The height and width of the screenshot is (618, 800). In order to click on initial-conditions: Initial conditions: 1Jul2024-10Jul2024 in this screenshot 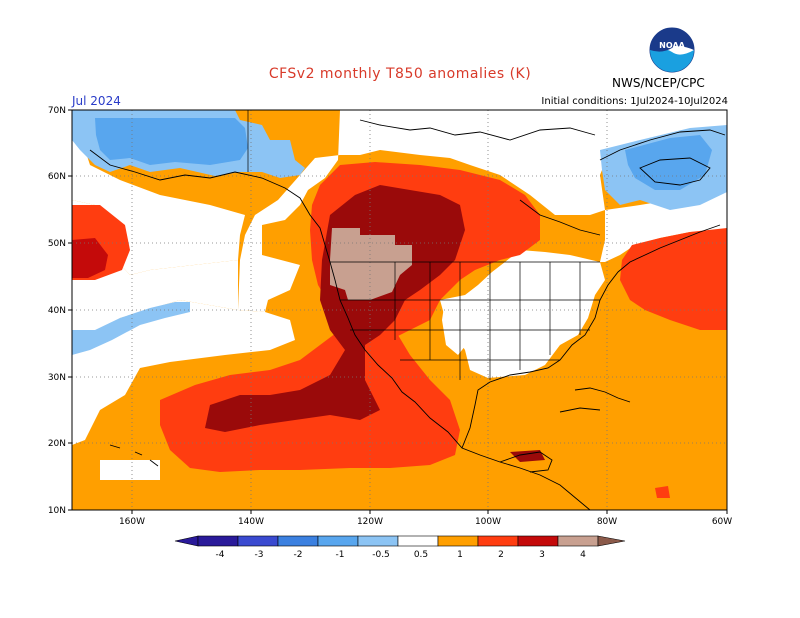, I will do `click(634, 101)`.